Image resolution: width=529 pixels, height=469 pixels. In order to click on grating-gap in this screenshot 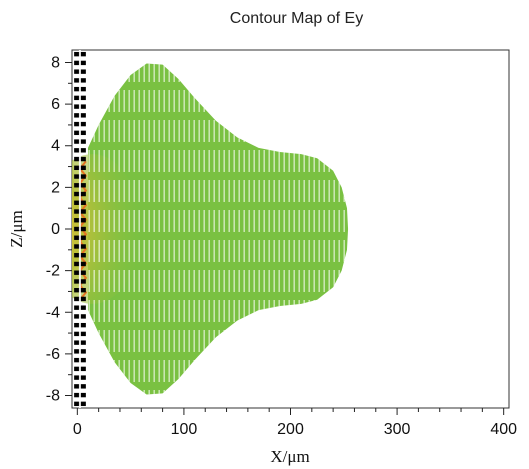, I will do `click(79, 229)`.